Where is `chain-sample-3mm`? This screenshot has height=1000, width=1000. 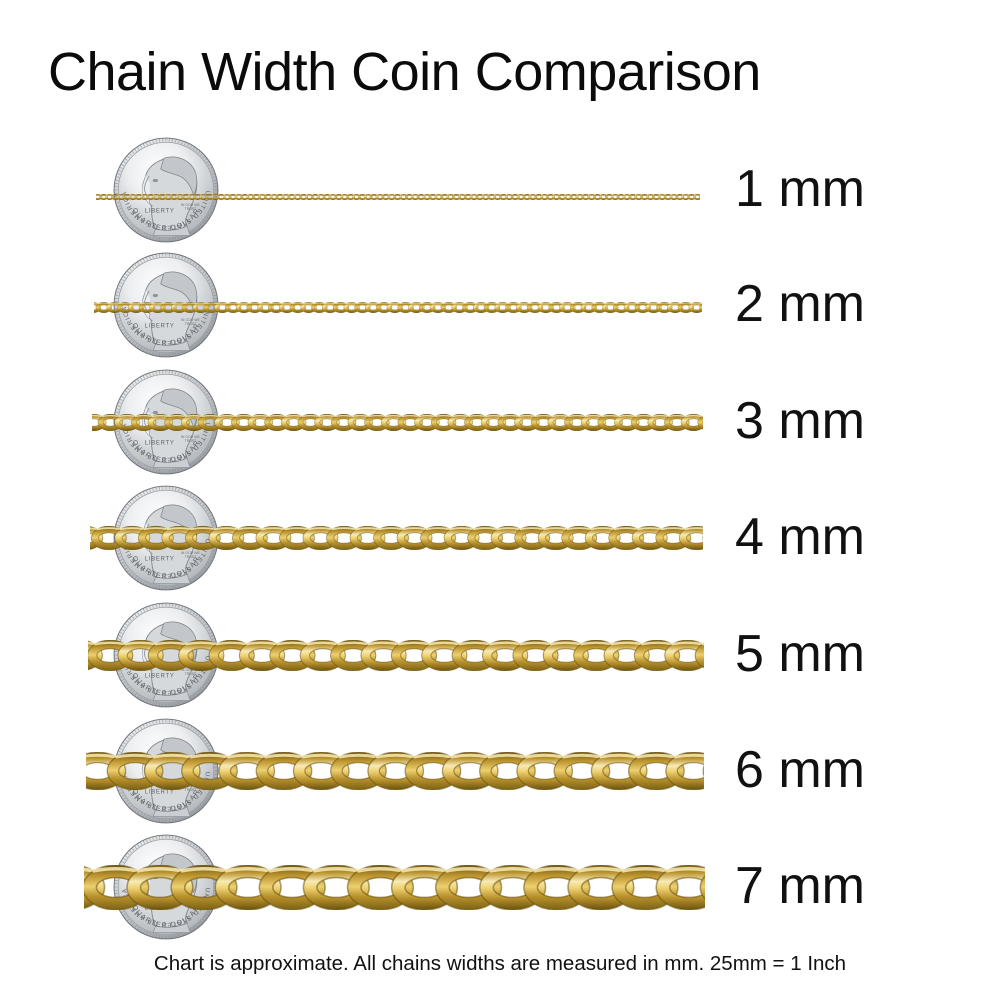 chain-sample-3mm is located at coordinates (410, 422).